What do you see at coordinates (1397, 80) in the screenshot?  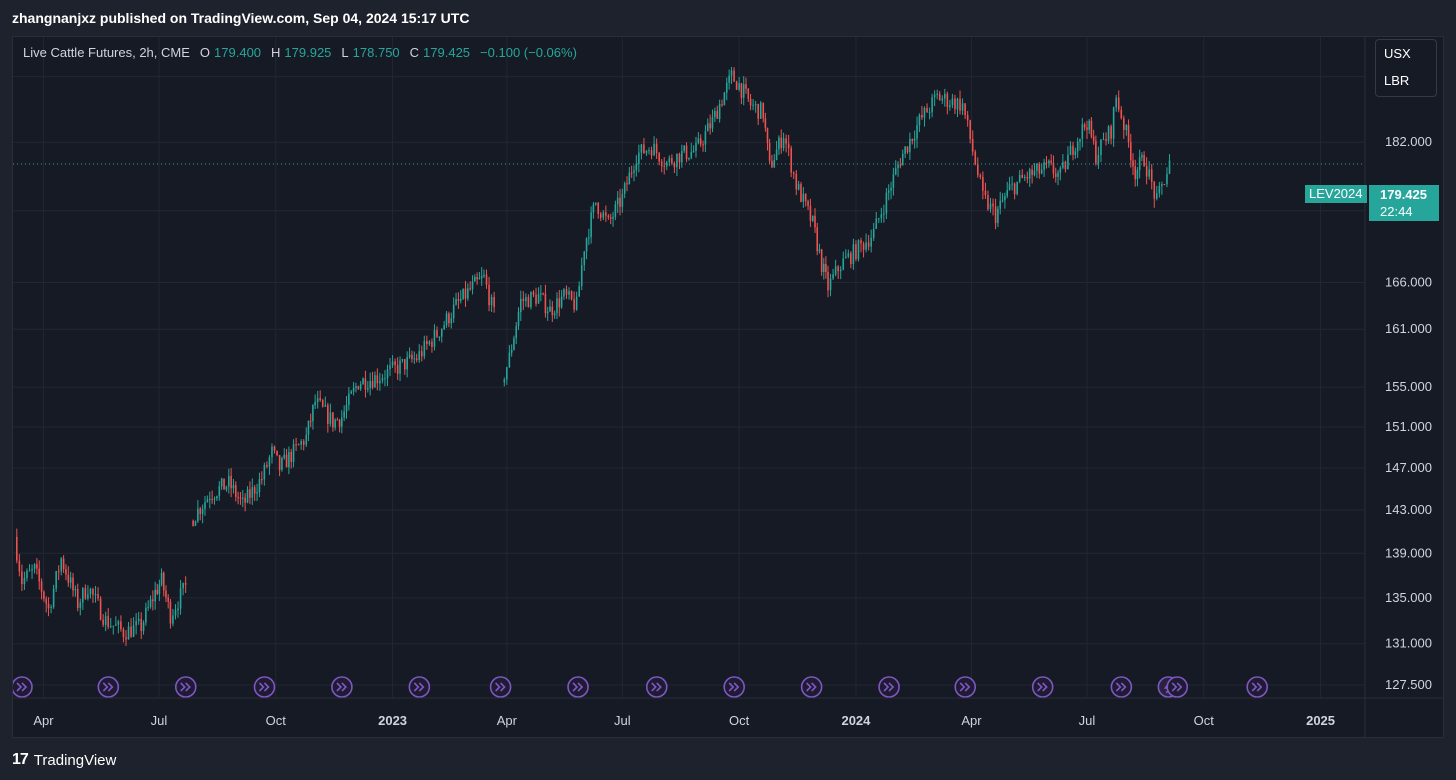 I see `symbol-lbr: LBR` at bounding box center [1397, 80].